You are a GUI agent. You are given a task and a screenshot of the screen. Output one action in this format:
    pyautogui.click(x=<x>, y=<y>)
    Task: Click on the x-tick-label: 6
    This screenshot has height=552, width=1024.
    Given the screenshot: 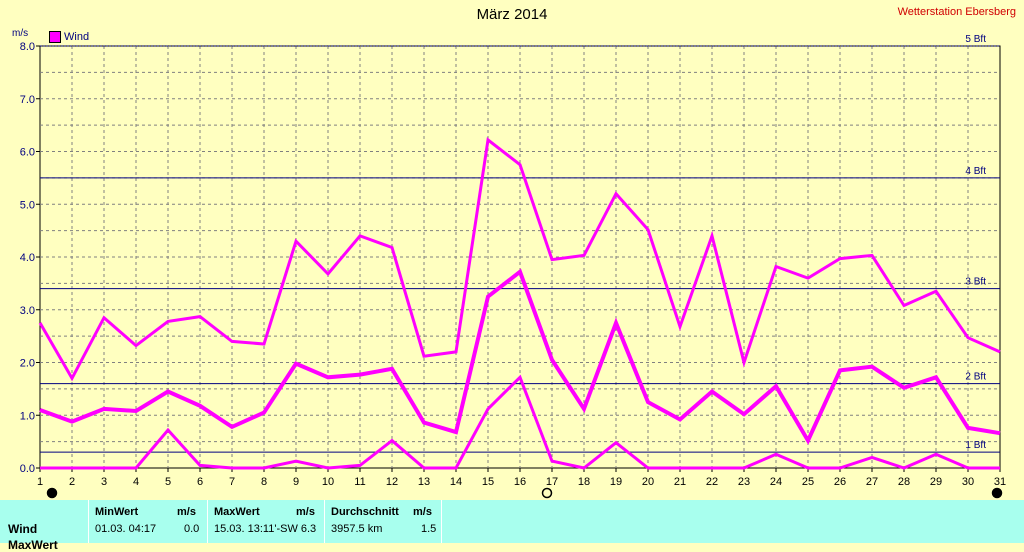 What is the action you would take?
    pyautogui.click(x=200, y=482)
    